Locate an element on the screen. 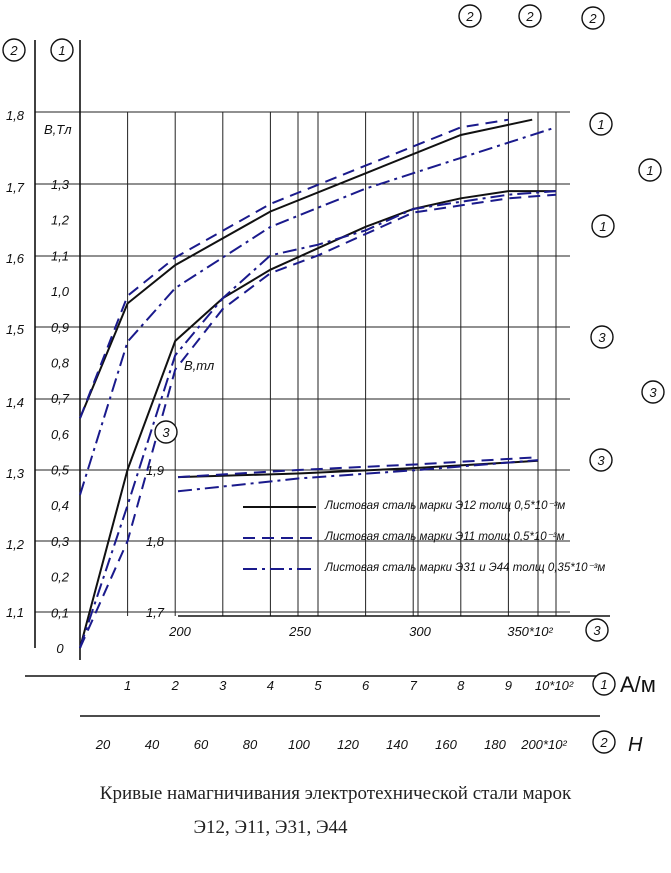  inner-y-tick-label: 0,9 is located at coordinates (60, 327).